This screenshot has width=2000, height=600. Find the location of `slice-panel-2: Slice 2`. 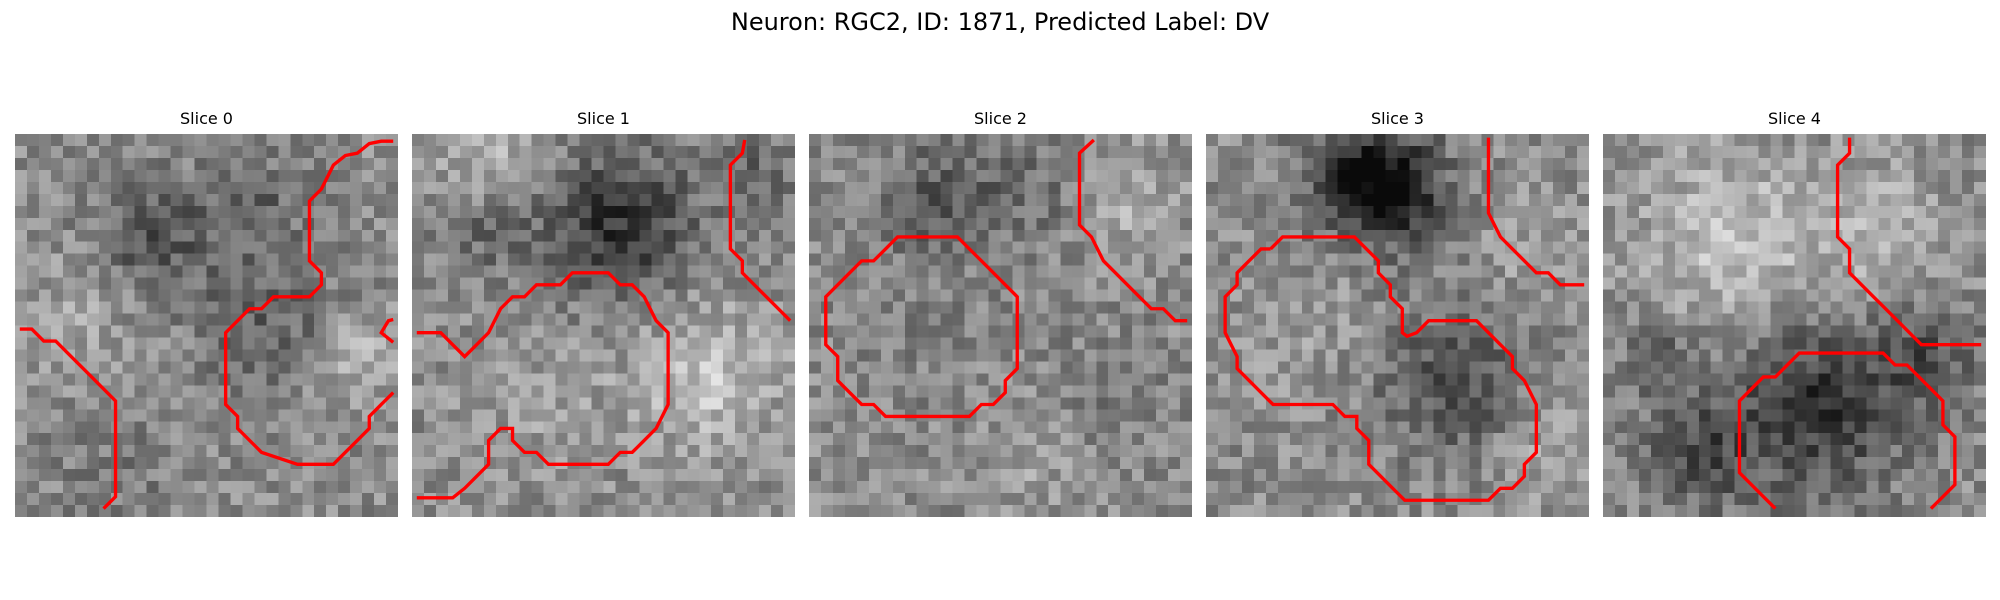

slice-panel-2: Slice 2 is located at coordinates (1000, 312).